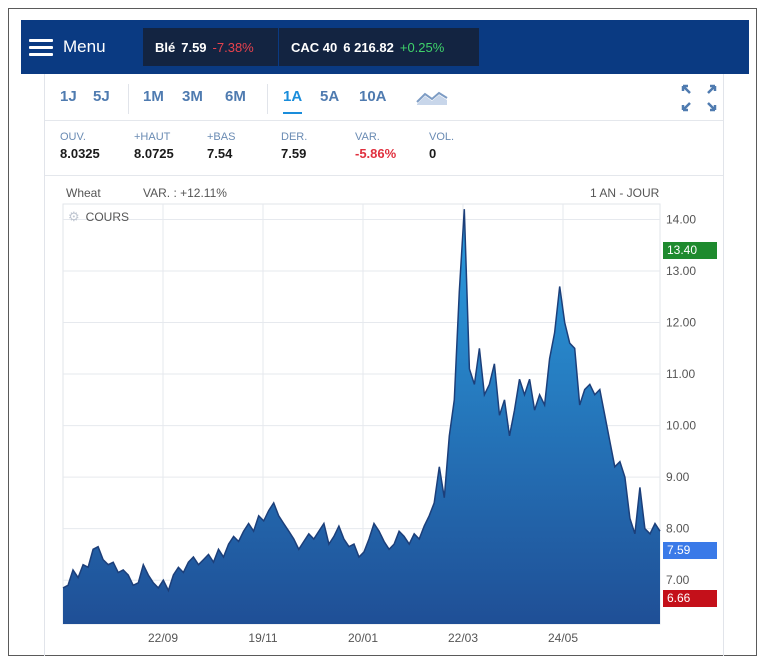 The image size is (767, 666). Describe the element at coordinates (432, 97) in the screenshot. I see `area-chart-icon` at that location.